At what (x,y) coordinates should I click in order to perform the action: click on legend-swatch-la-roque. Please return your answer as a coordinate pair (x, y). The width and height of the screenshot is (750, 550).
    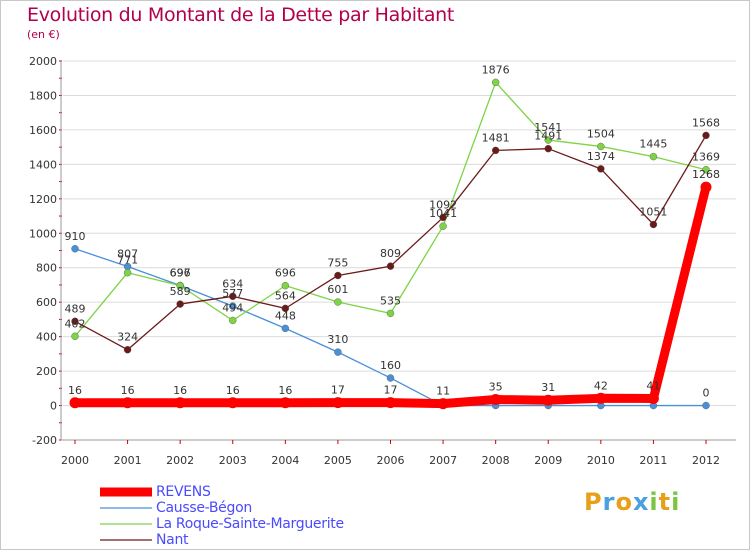
    Looking at the image, I should click on (126, 524).